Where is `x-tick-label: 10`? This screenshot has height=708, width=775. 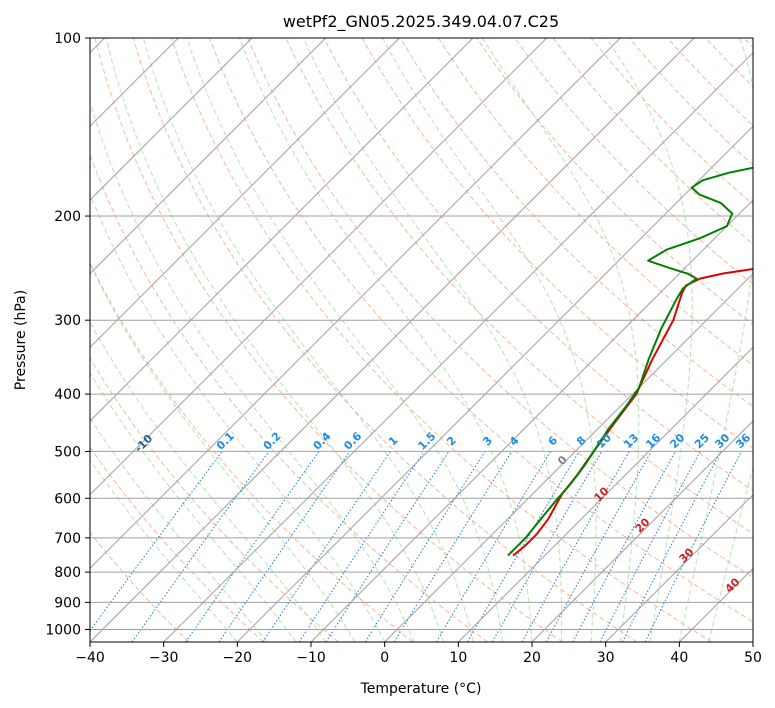
x-tick-label: 10 is located at coordinates (458, 658).